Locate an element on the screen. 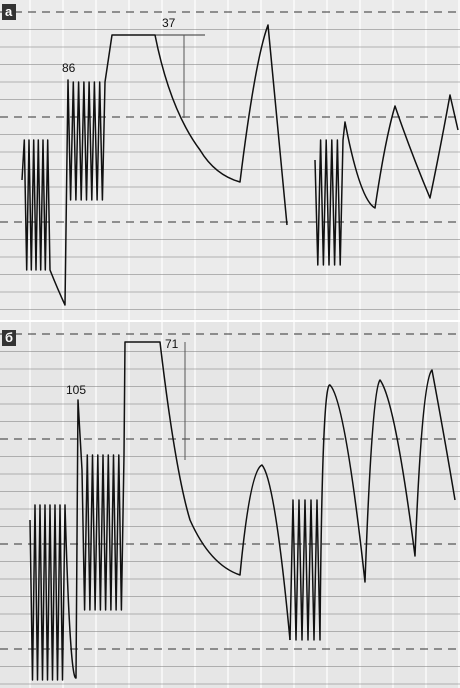  annotation: 37 is located at coordinates (169, 23).